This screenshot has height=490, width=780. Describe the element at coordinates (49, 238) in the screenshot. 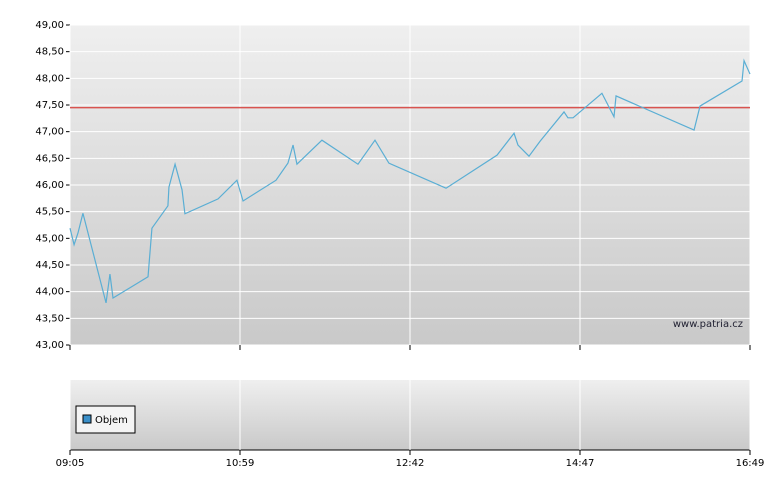

I see `y-tick-label: 45,00` at that location.